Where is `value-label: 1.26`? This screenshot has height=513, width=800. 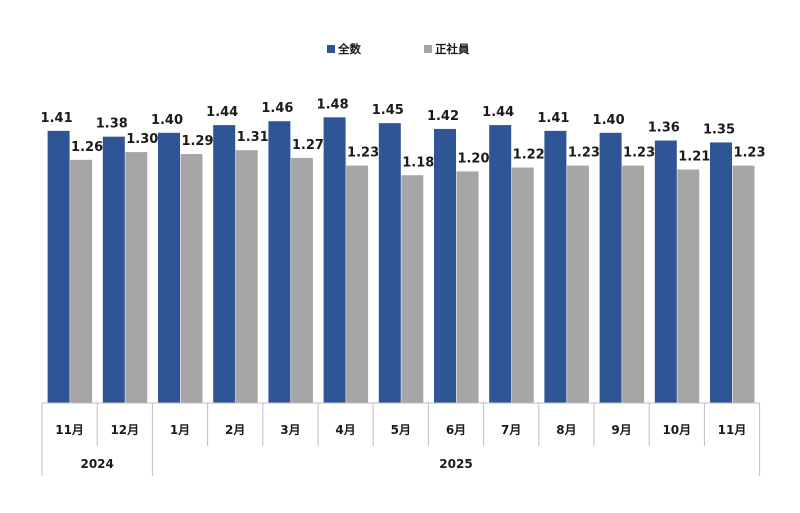
value-label: 1.26 is located at coordinates (87, 147).